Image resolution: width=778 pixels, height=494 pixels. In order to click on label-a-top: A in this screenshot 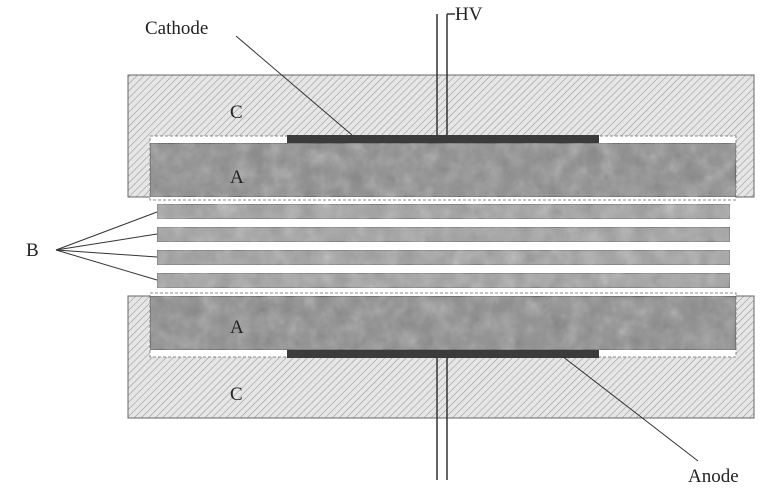, I will do `click(237, 177)`.